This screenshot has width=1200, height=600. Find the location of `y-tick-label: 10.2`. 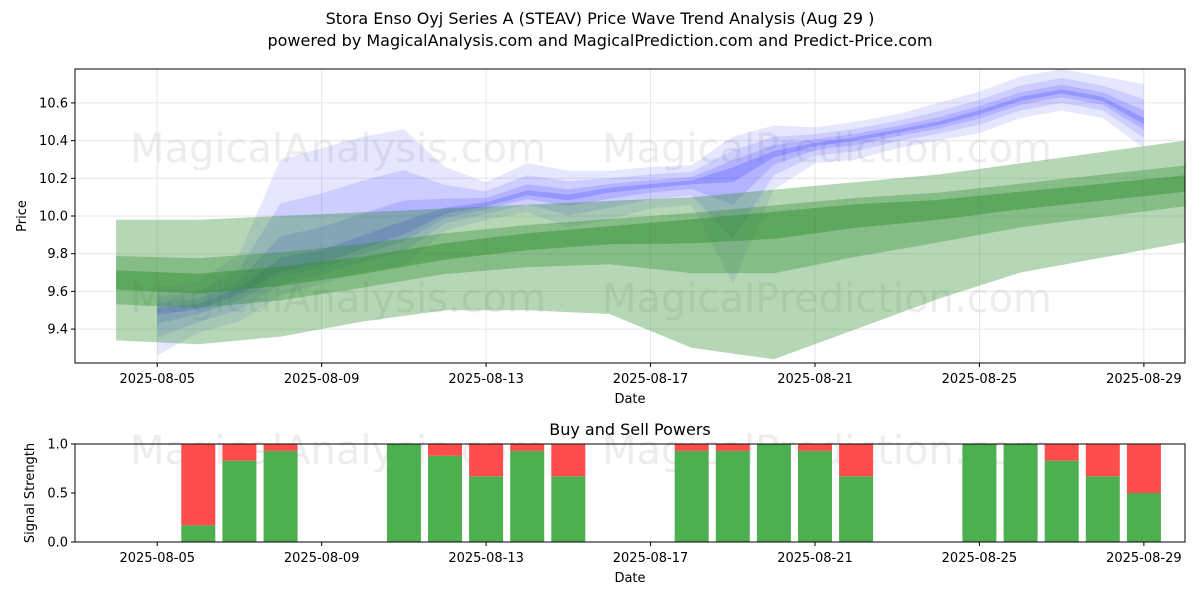

y-tick-label: 10.2 is located at coordinates (53, 179).